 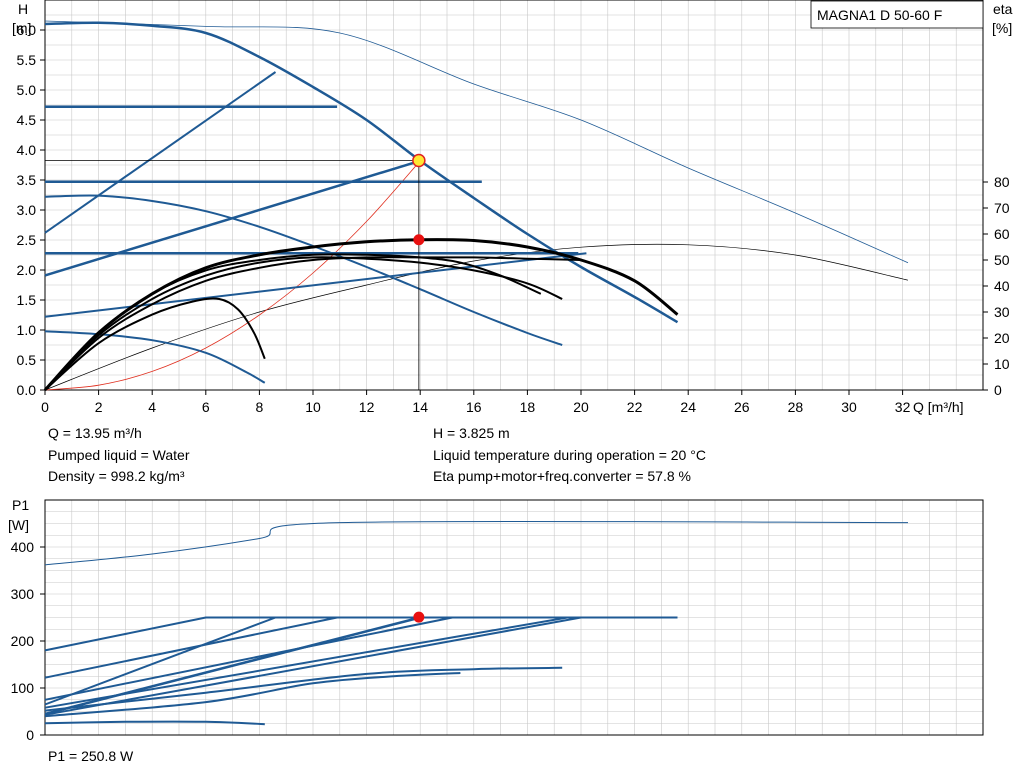 I want to click on x-tick-label: 26, so click(x=742, y=407).